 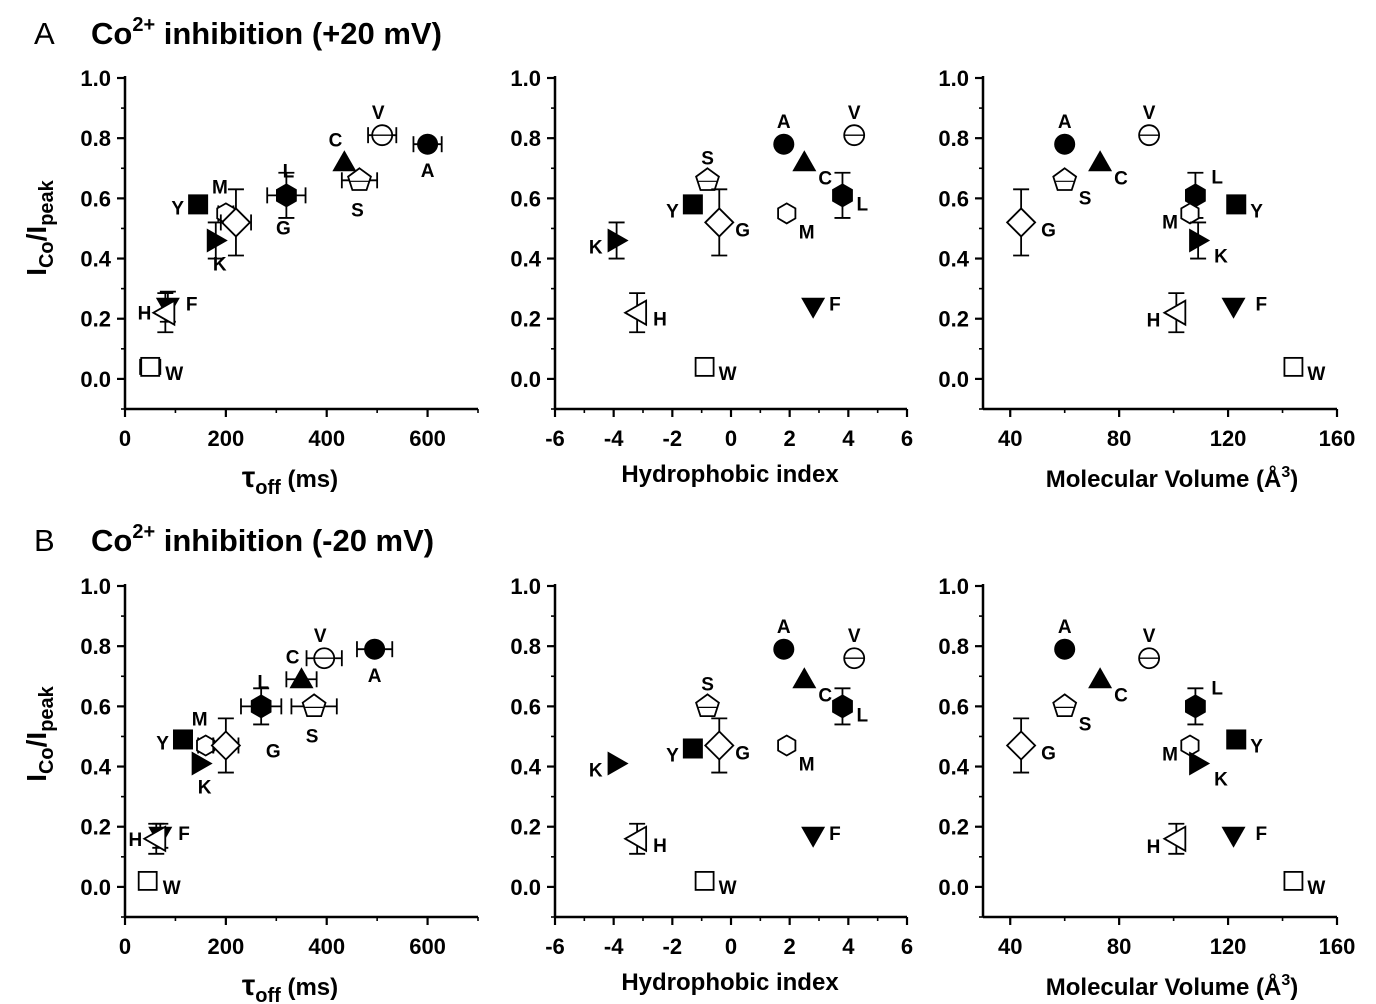 What do you see at coordinates (692, 748) in the screenshot?
I see `marker-filled-square` at bounding box center [692, 748].